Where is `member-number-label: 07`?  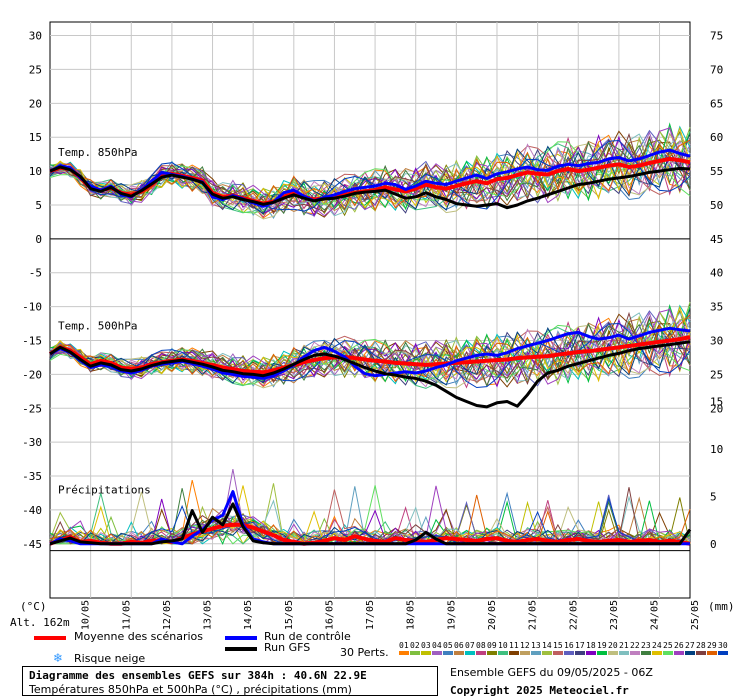 member-number-label: 07 is located at coordinates (470, 645).